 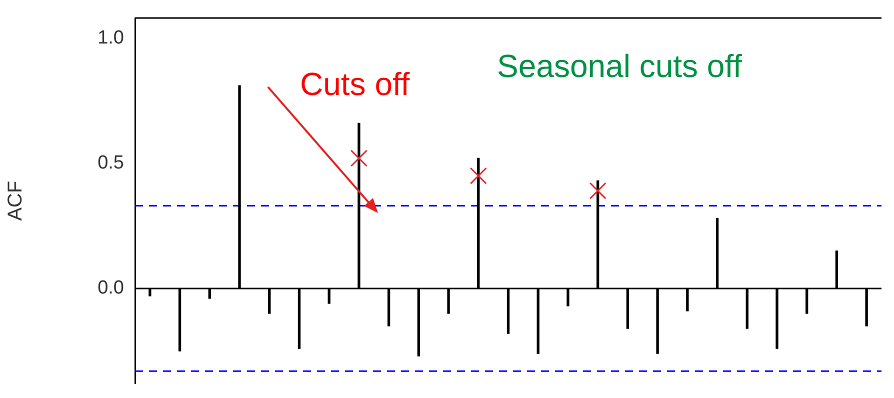 What do you see at coordinates (355, 84) in the screenshot?
I see `annotation: Cuts off` at bounding box center [355, 84].